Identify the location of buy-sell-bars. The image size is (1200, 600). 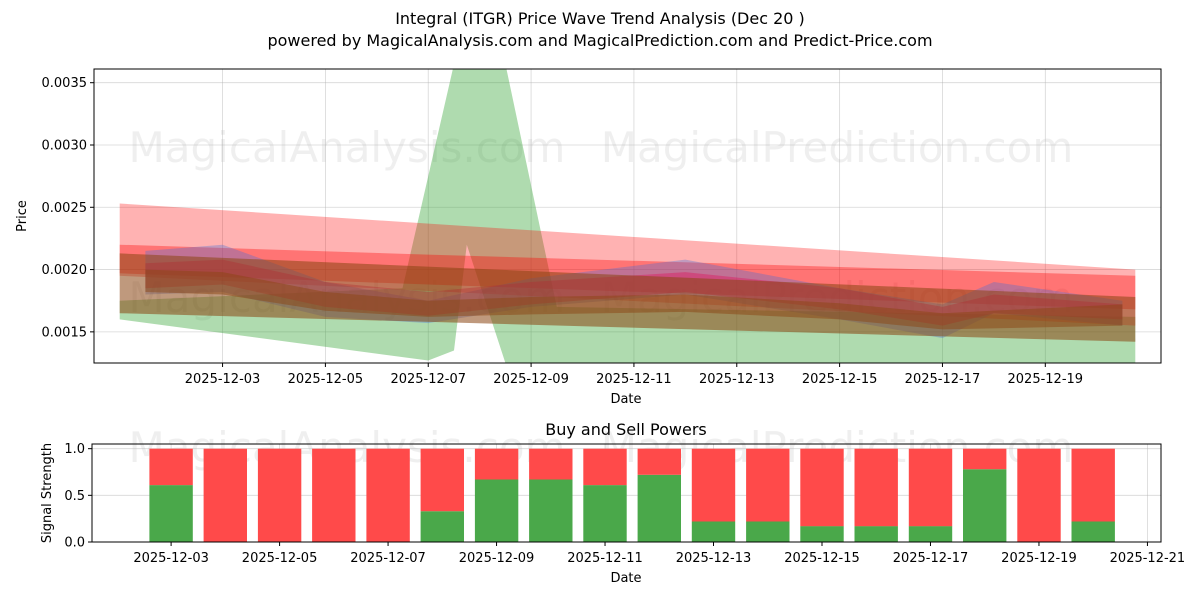
(632, 495).